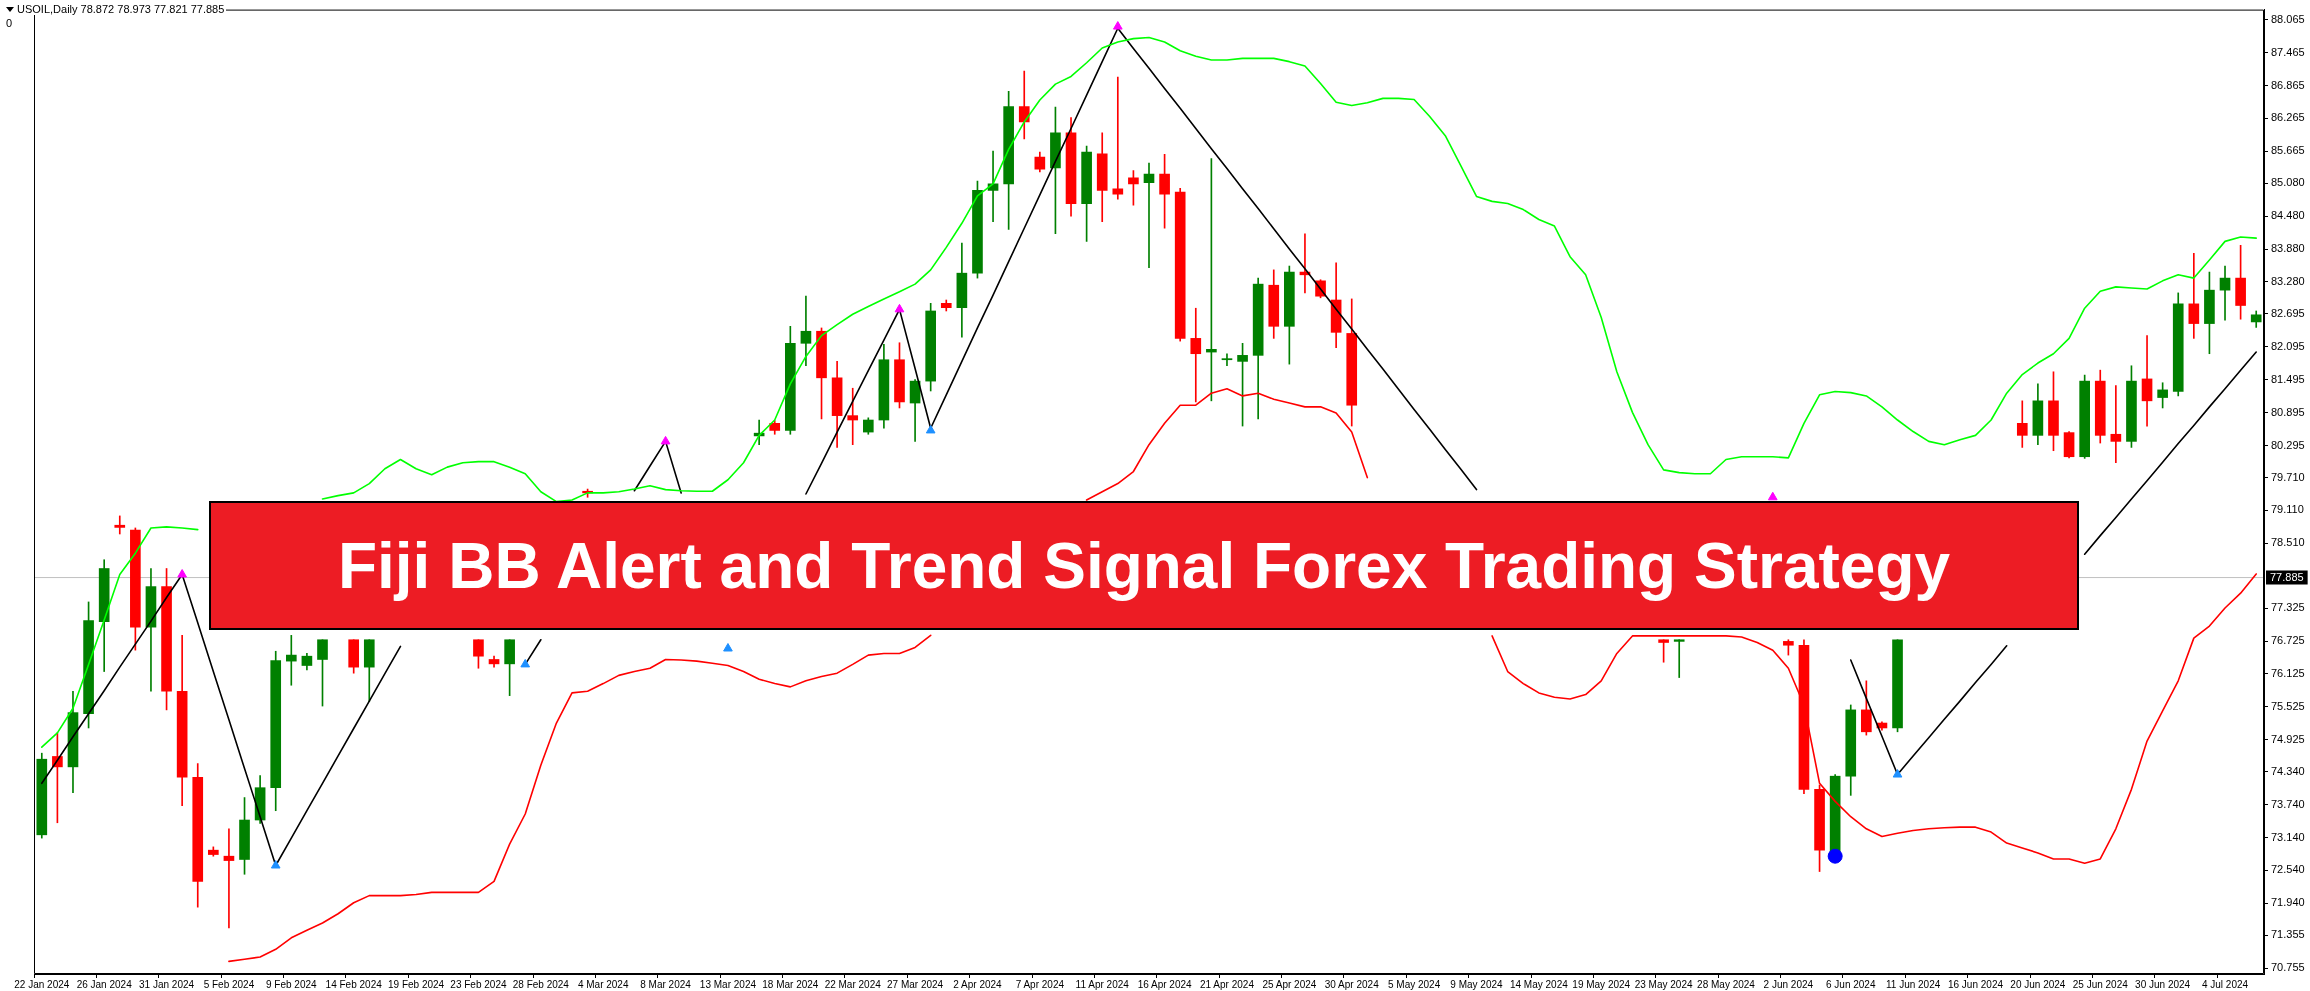 This screenshot has width=2310, height=991. What do you see at coordinates (2038, 984) in the screenshot?
I see `x-tick-label: 20 Jun 2024` at bounding box center [2038, 984].